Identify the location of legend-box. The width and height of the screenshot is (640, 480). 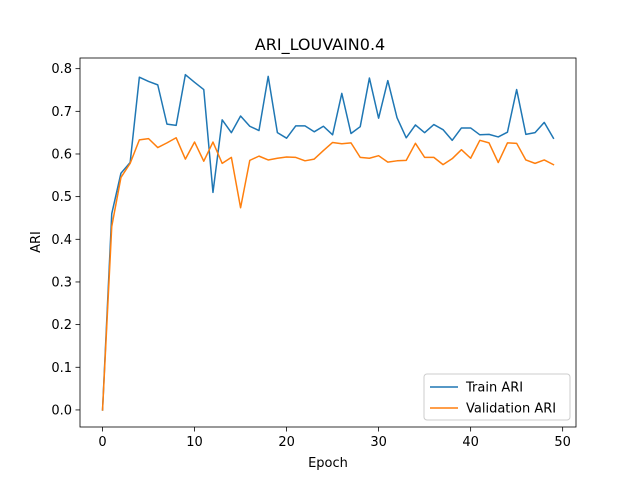
(497, 397).